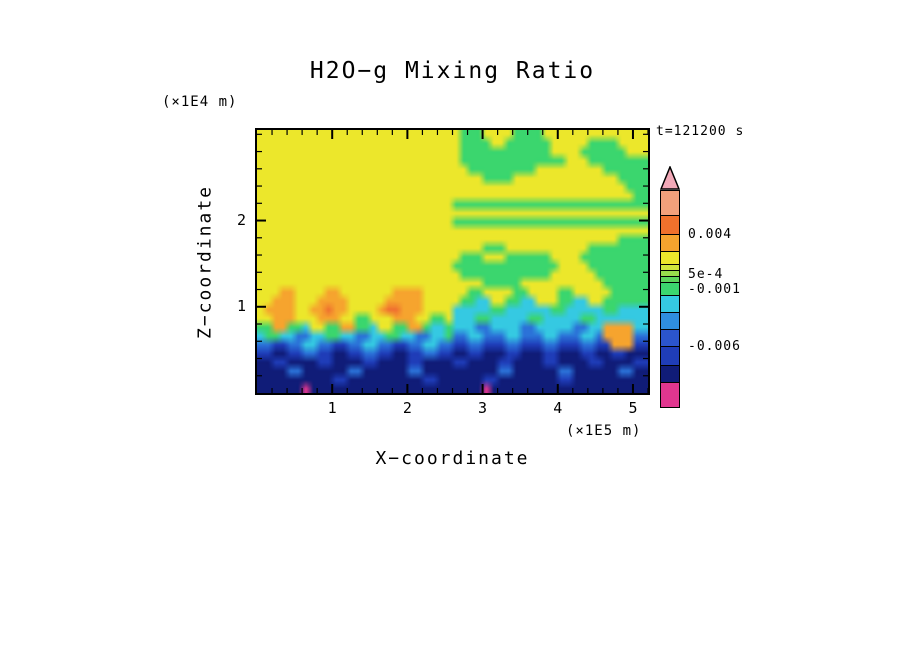 The width and height of the screenshot is (904, 654). Describe the element at coordinates (407, 408) in the screenshot. I see `x-tick-label: 2` at that location.